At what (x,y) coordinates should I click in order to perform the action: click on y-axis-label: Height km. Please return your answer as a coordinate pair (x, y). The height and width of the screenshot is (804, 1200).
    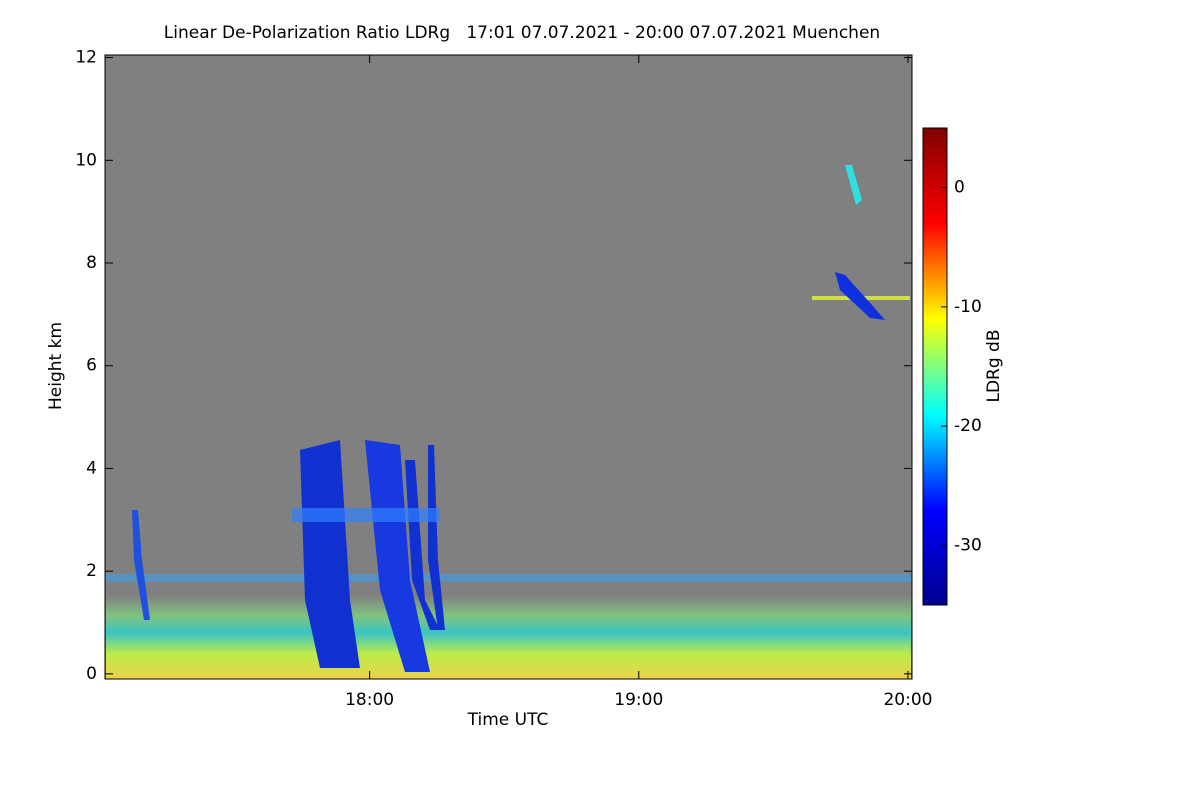
    Looking at the image, I should click on (56, 366).